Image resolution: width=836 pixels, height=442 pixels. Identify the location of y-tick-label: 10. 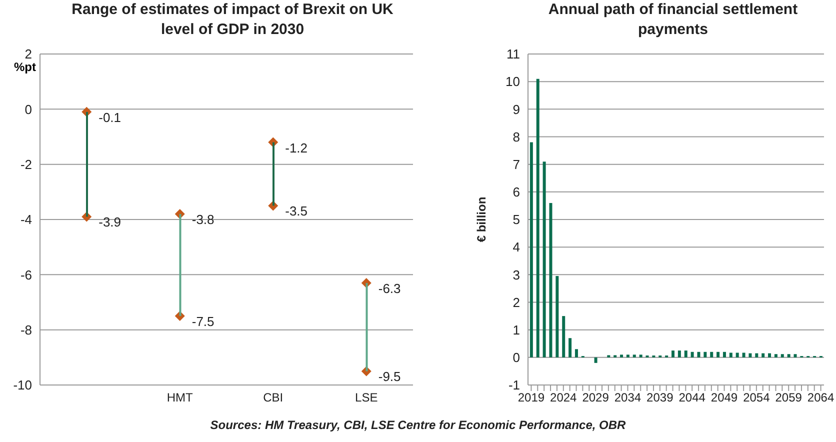
(513, 82).